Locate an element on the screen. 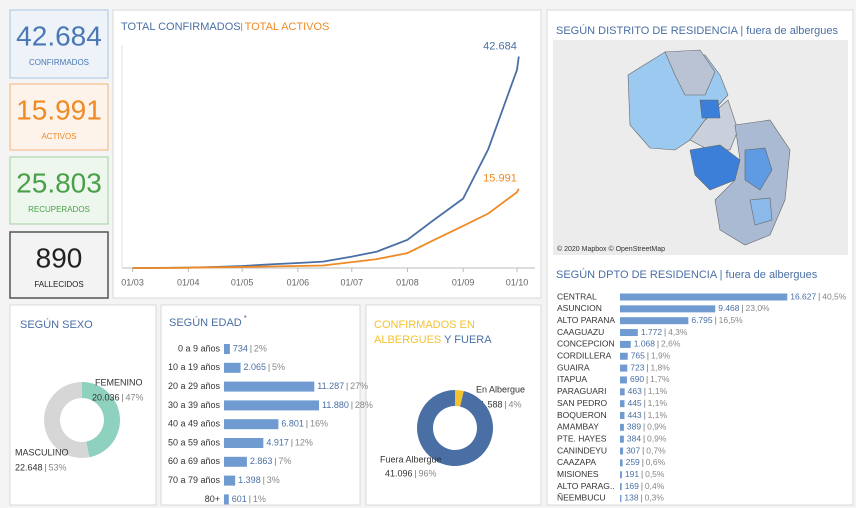 The height and width of the screenshot is (508, 856). bar-percent: 0,6% is located at coordinates (656, 462).